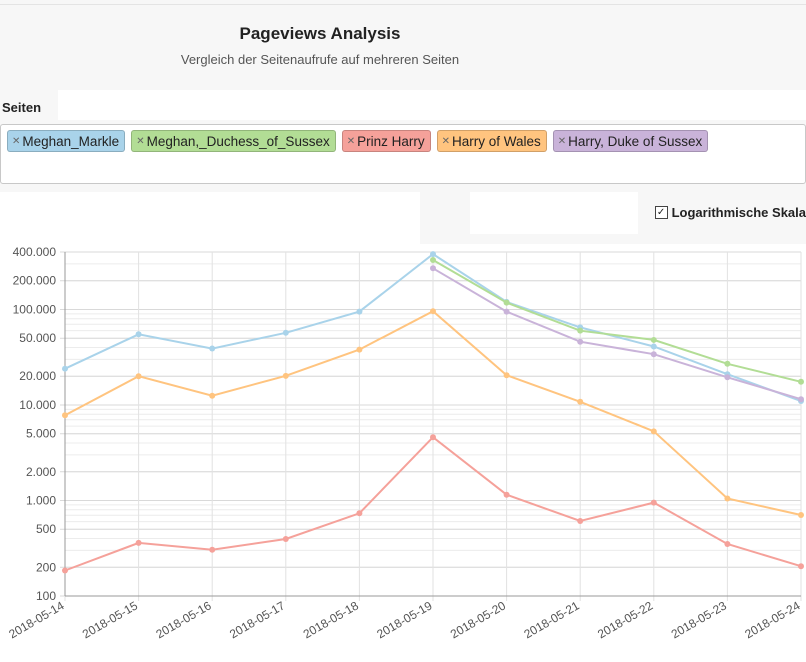 This screenshot has height=662, width=806. What do you see at coordinates (738, 212) in the screenshot?
I see `log-scale-label: Logarithmische Skala` at bounding box center [738, 212].